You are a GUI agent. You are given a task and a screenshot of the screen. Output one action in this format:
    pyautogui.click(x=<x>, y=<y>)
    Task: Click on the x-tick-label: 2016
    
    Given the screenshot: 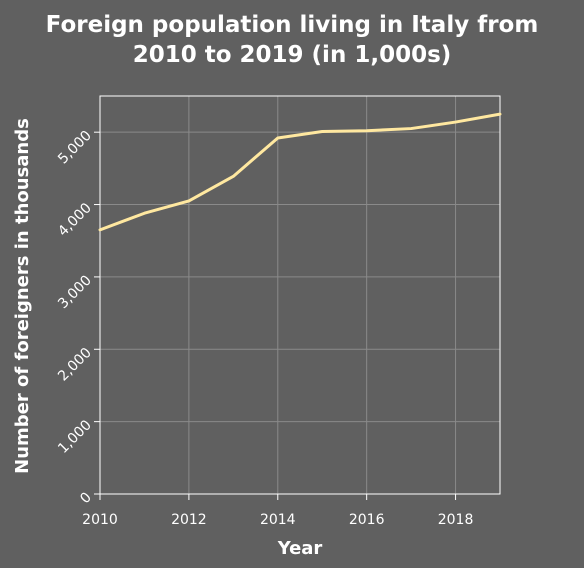 What is the action you would take?
    pyautogui.click(x=367, y=520)
    